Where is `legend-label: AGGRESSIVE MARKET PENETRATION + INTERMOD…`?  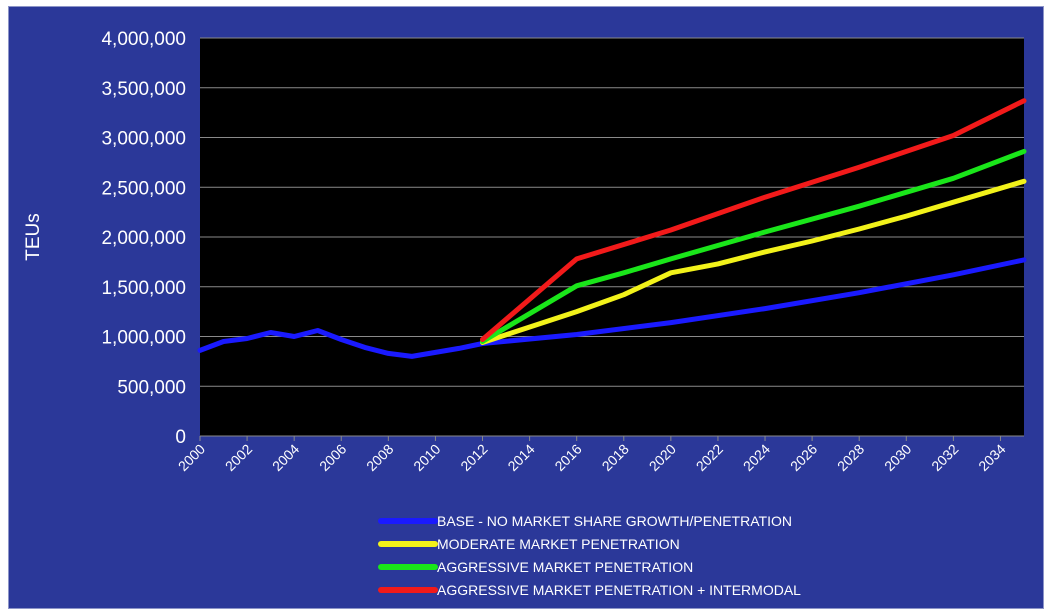
legend-label: AGGRESSIVE MARKET PENETRATION + INTERMOD… is located at coordinates (619, 590).